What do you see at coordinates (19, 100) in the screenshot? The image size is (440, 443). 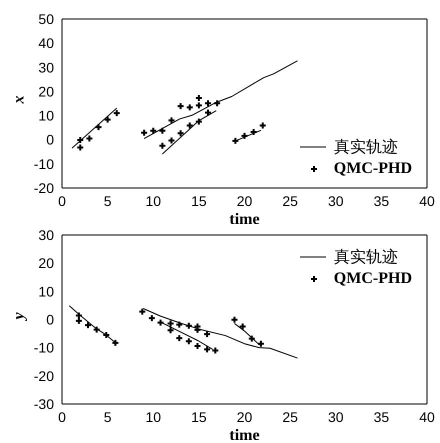 I see `y-axis-title: x` at bounding box center [19, 100].